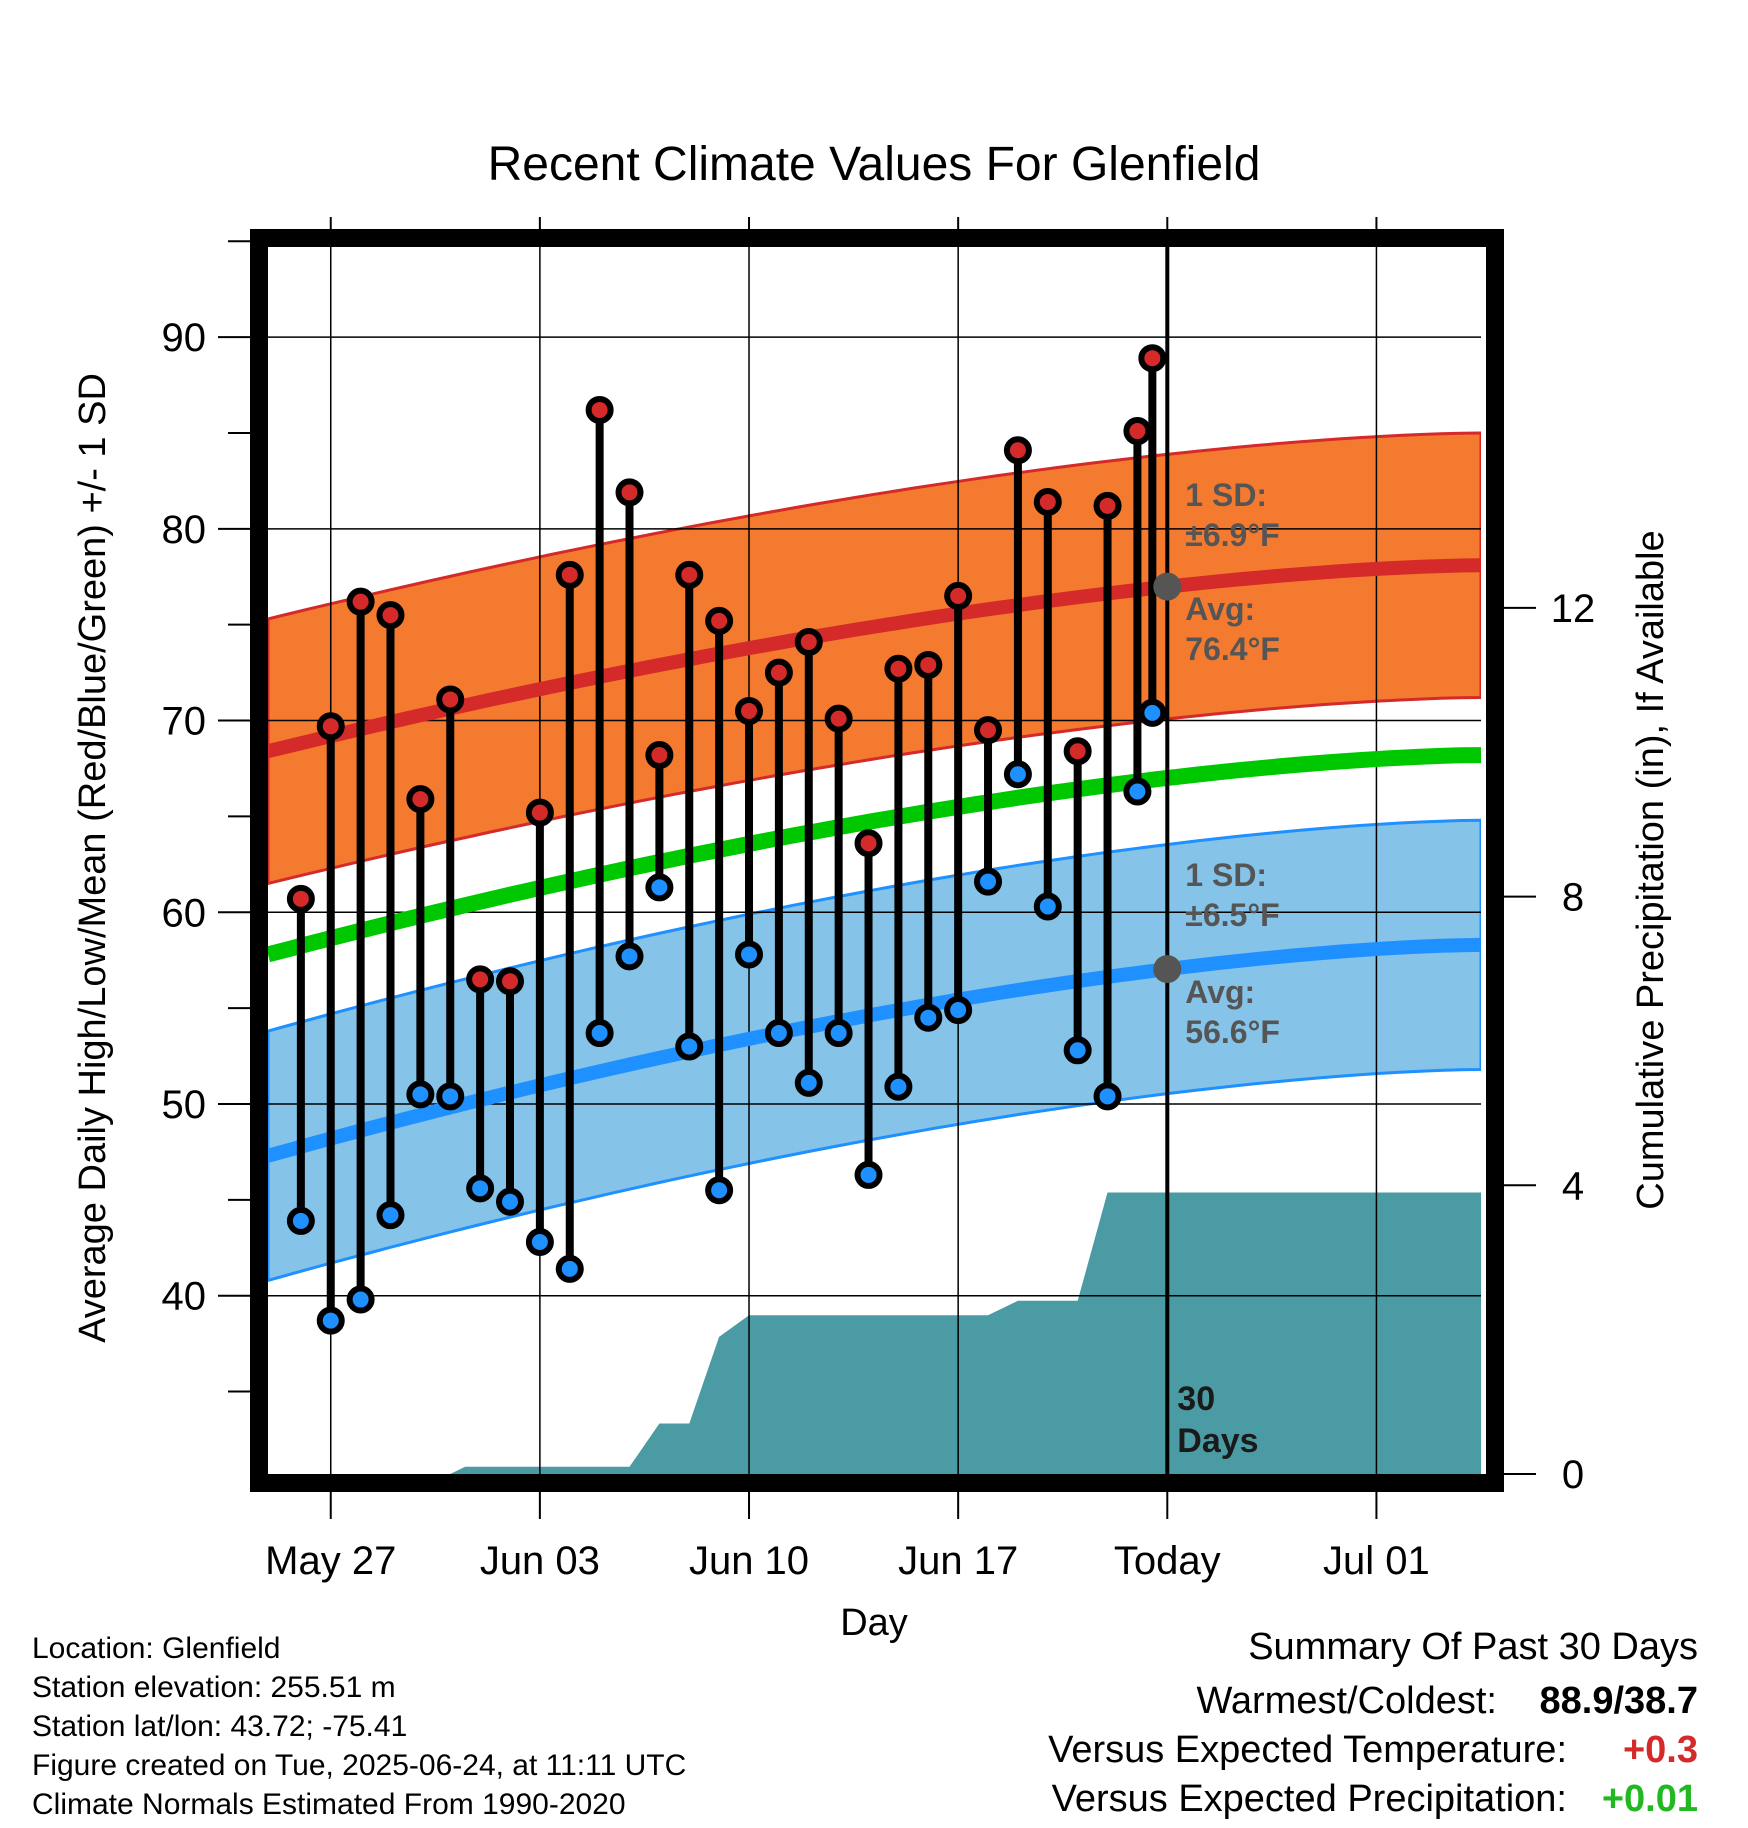  Describe the element at coordinates (1232, 535) in the screenshot. I see `high-sd-value: ±6.9°F` at that location.